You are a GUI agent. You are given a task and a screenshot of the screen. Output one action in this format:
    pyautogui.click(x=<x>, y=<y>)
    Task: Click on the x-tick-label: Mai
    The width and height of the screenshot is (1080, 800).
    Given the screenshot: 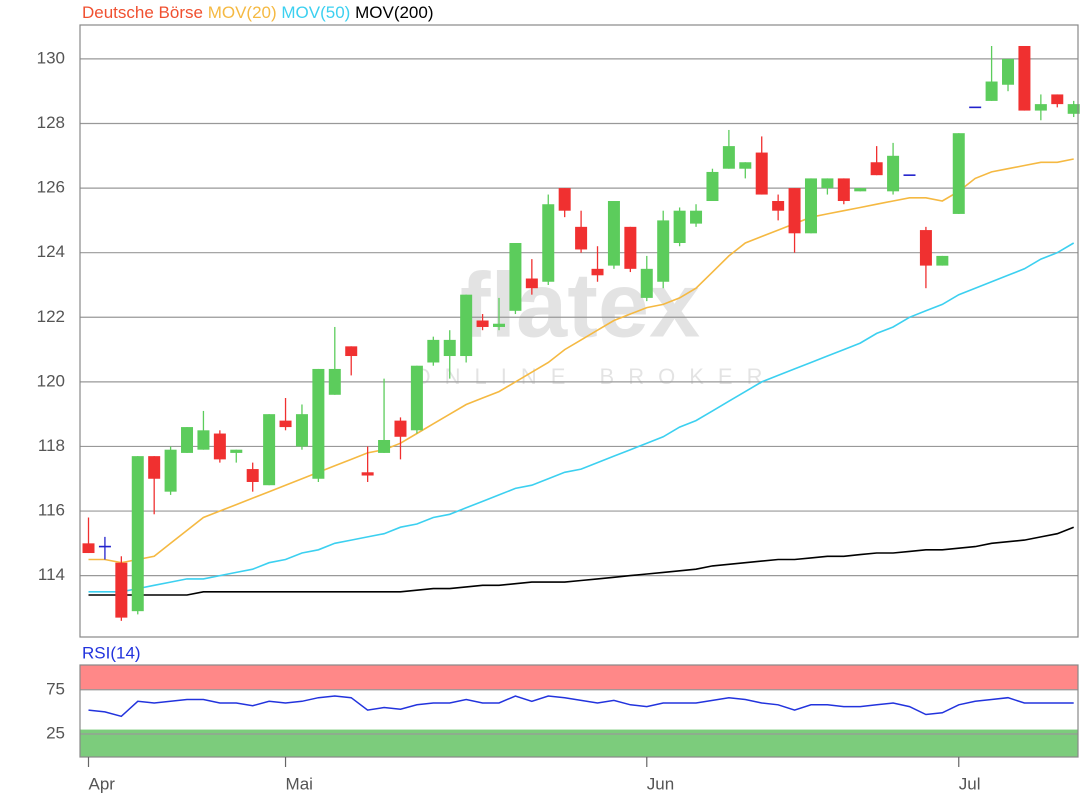 What is the action you would take?
    pyautogui.click(x=299, y=783)
    